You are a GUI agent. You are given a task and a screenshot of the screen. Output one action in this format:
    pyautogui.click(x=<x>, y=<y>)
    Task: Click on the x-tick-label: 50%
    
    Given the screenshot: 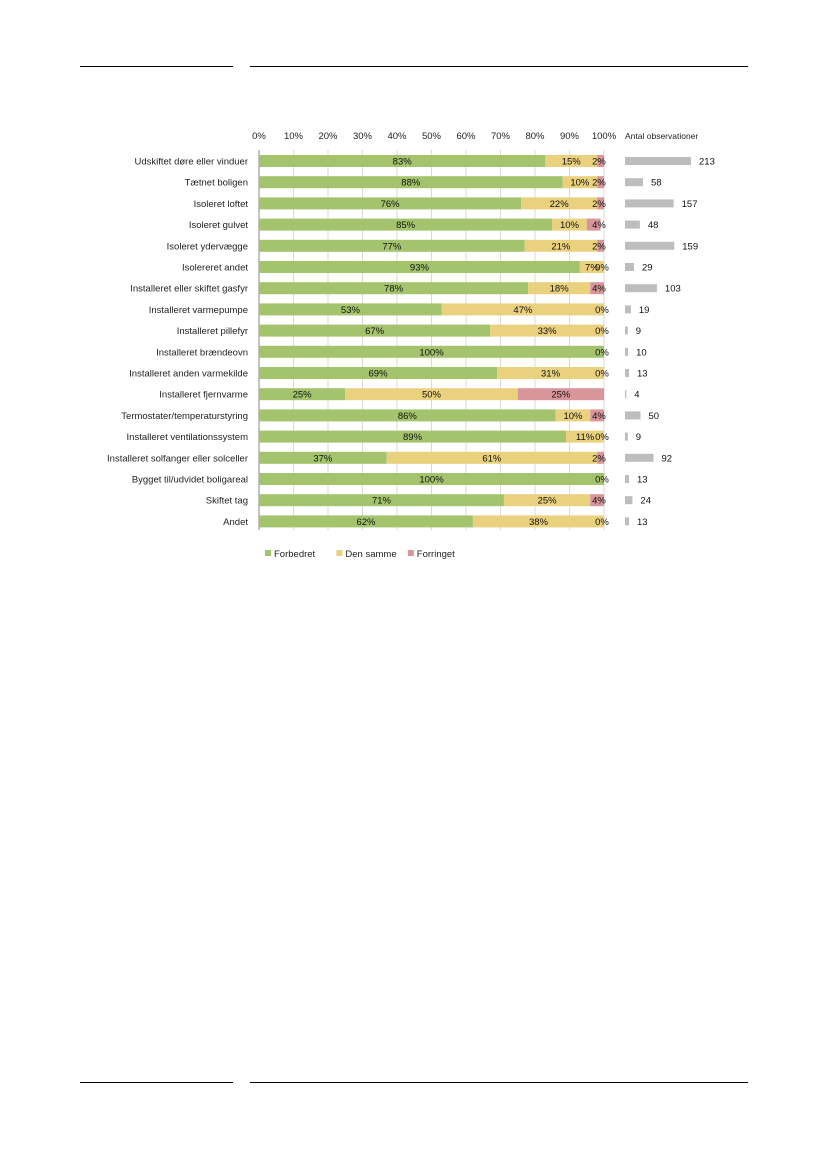 What is the action you would take?
    pyautogui.click(x=432, y=136)
    